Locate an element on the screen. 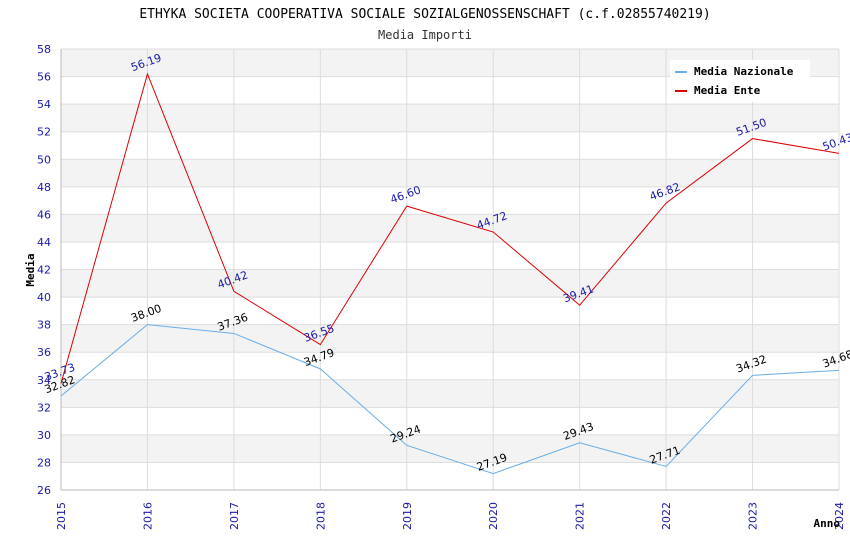 The height and width of the screenshot is (550, 850). data-label: 38.00 is located at coordinates (146, 313).